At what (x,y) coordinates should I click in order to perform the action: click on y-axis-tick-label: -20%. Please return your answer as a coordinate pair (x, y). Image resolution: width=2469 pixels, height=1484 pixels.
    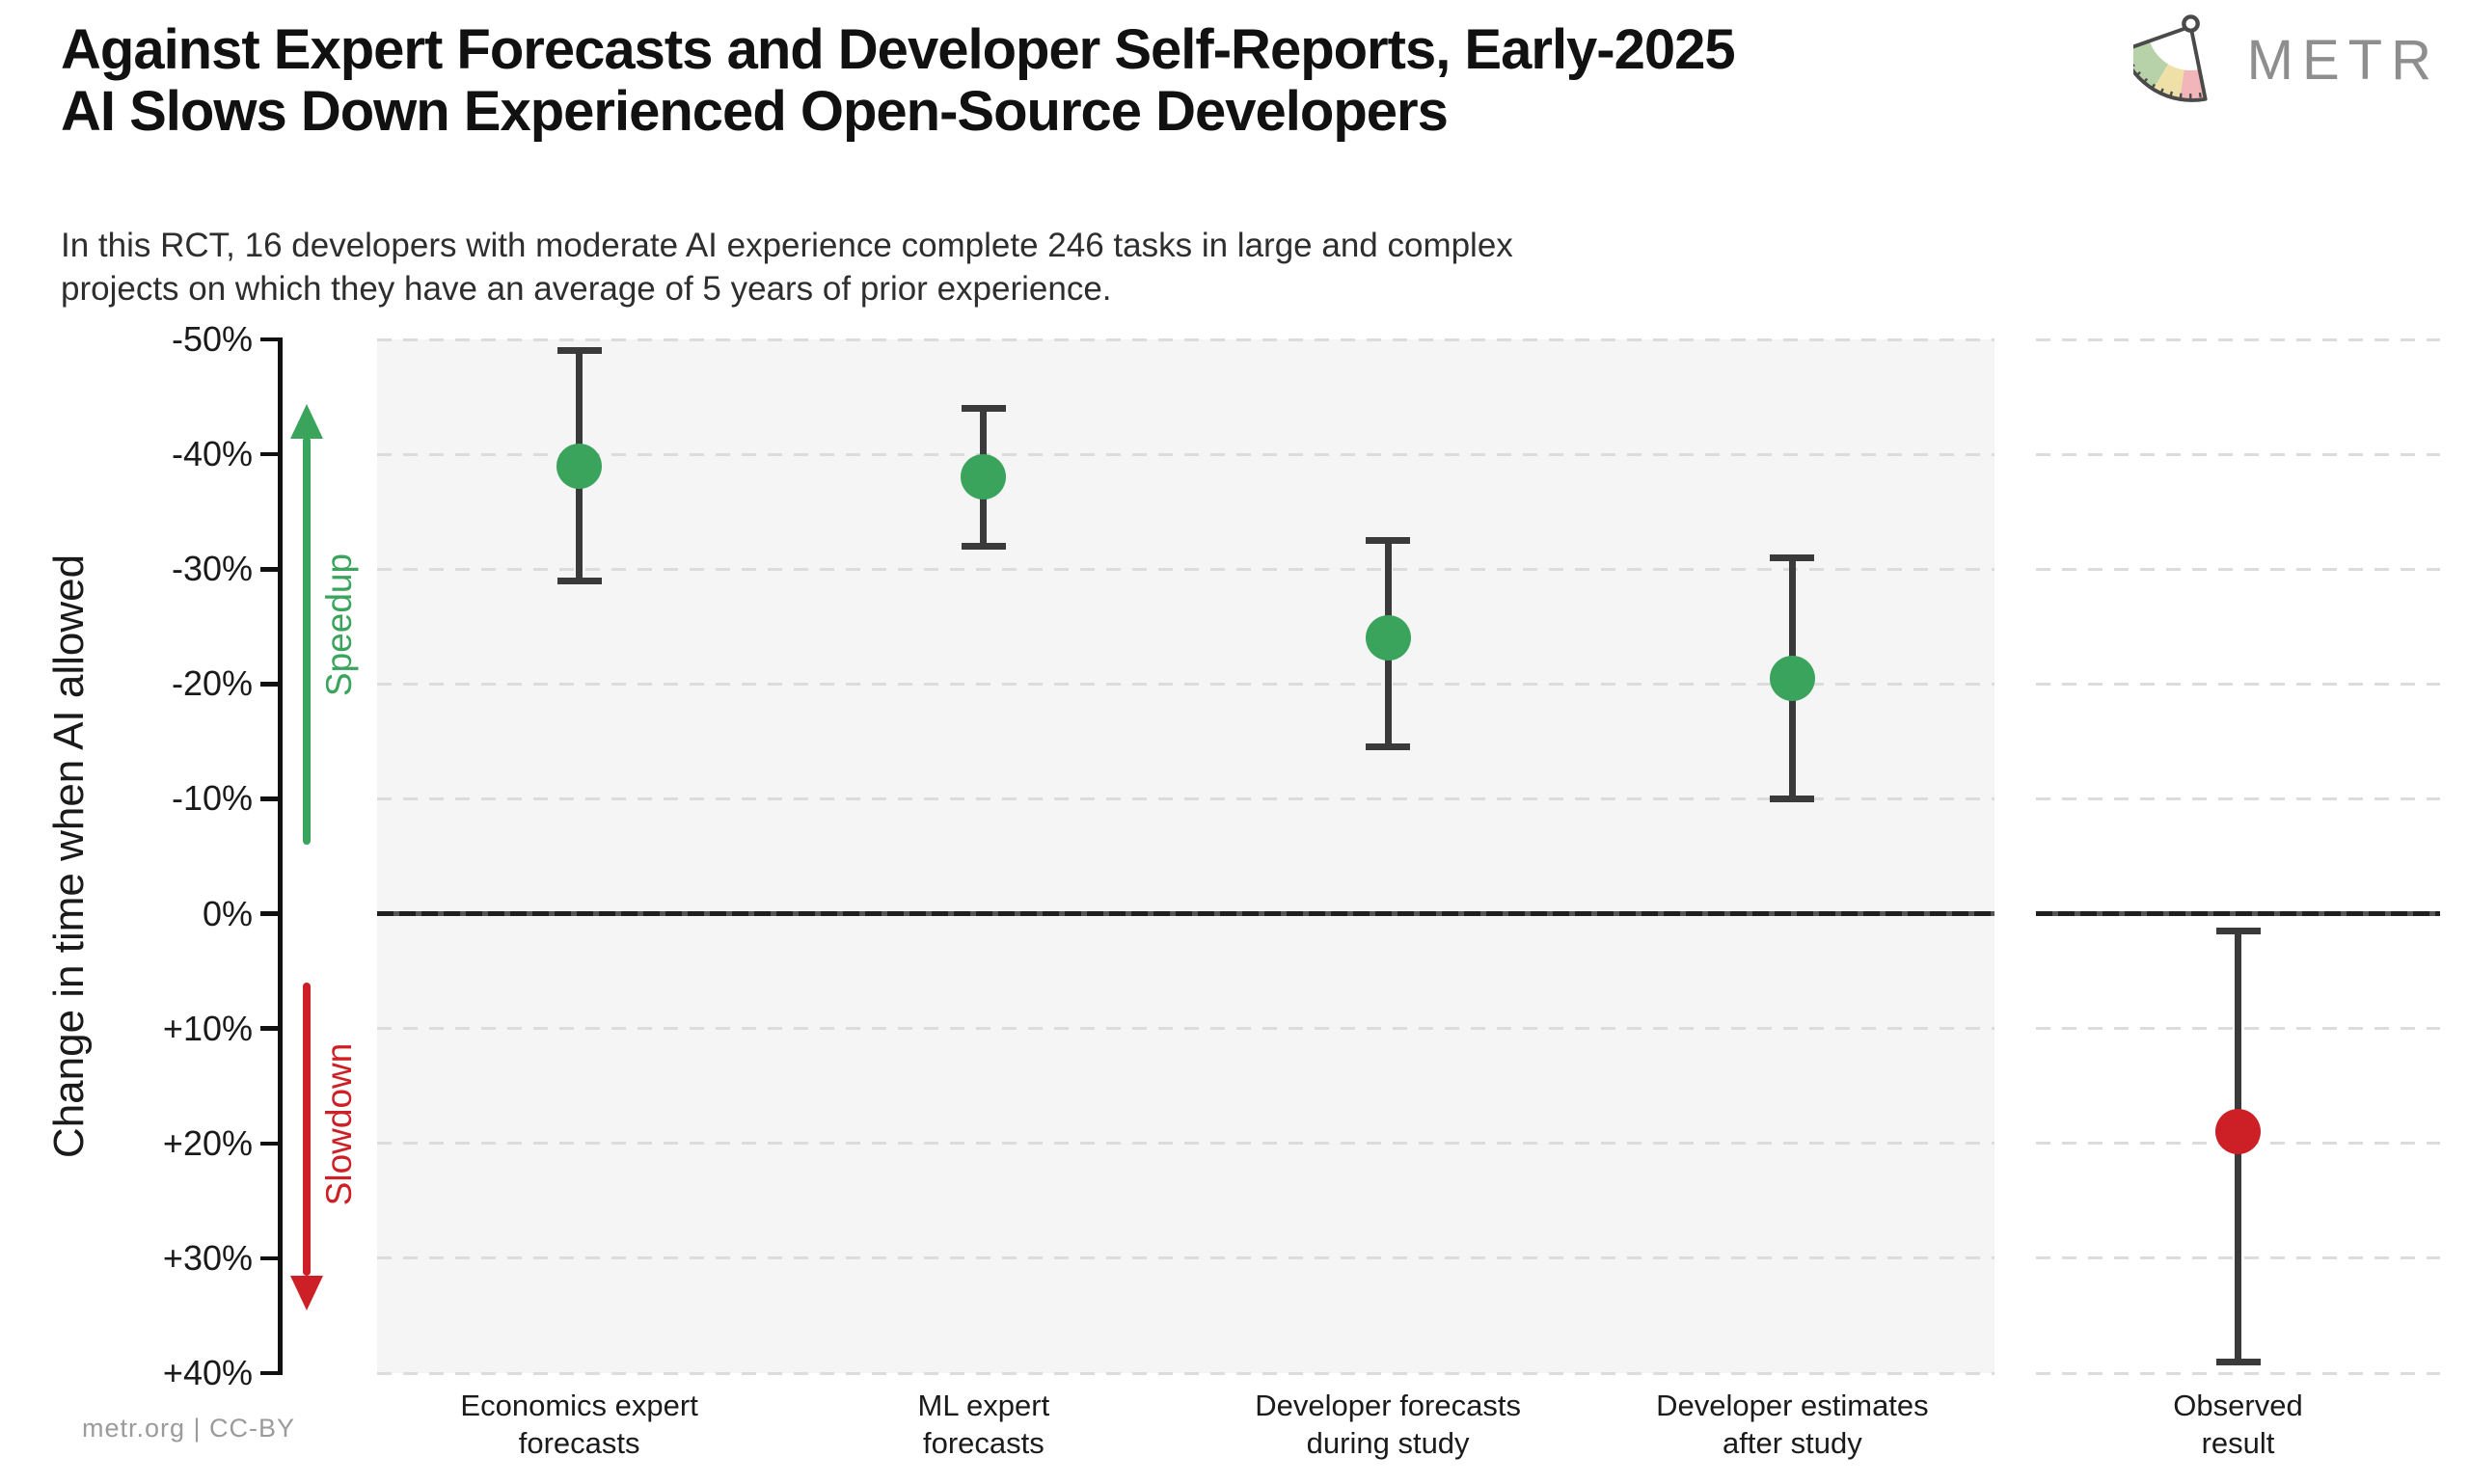
    Looking at the image, I should click on (212, 683).